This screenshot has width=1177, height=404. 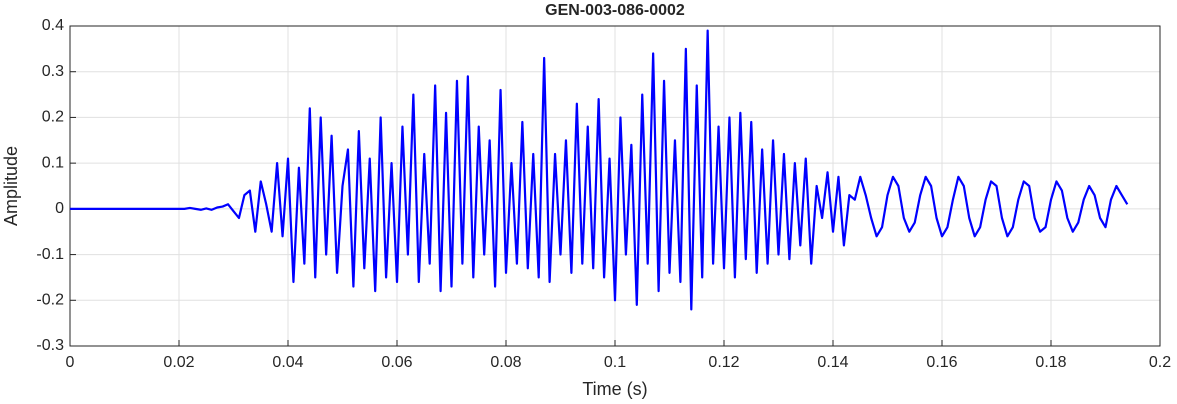 I want to click on x-axis-label: Time (s), so click(x=614, y=389).